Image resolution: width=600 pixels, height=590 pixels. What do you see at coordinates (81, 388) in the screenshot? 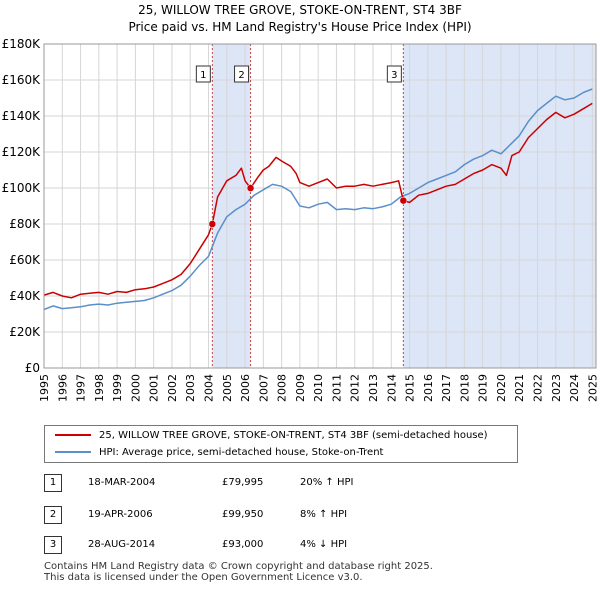
I see `x-tick-label: 1997` at bounding box center [81, 388].